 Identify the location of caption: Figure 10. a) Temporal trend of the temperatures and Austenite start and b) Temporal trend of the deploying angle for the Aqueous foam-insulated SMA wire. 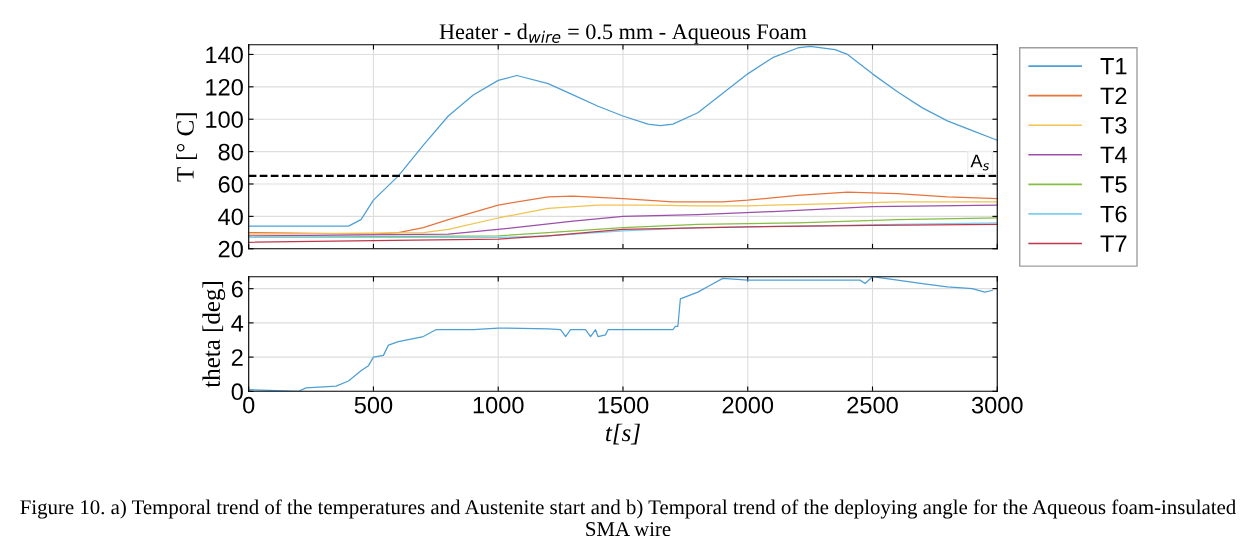
(628, 518).